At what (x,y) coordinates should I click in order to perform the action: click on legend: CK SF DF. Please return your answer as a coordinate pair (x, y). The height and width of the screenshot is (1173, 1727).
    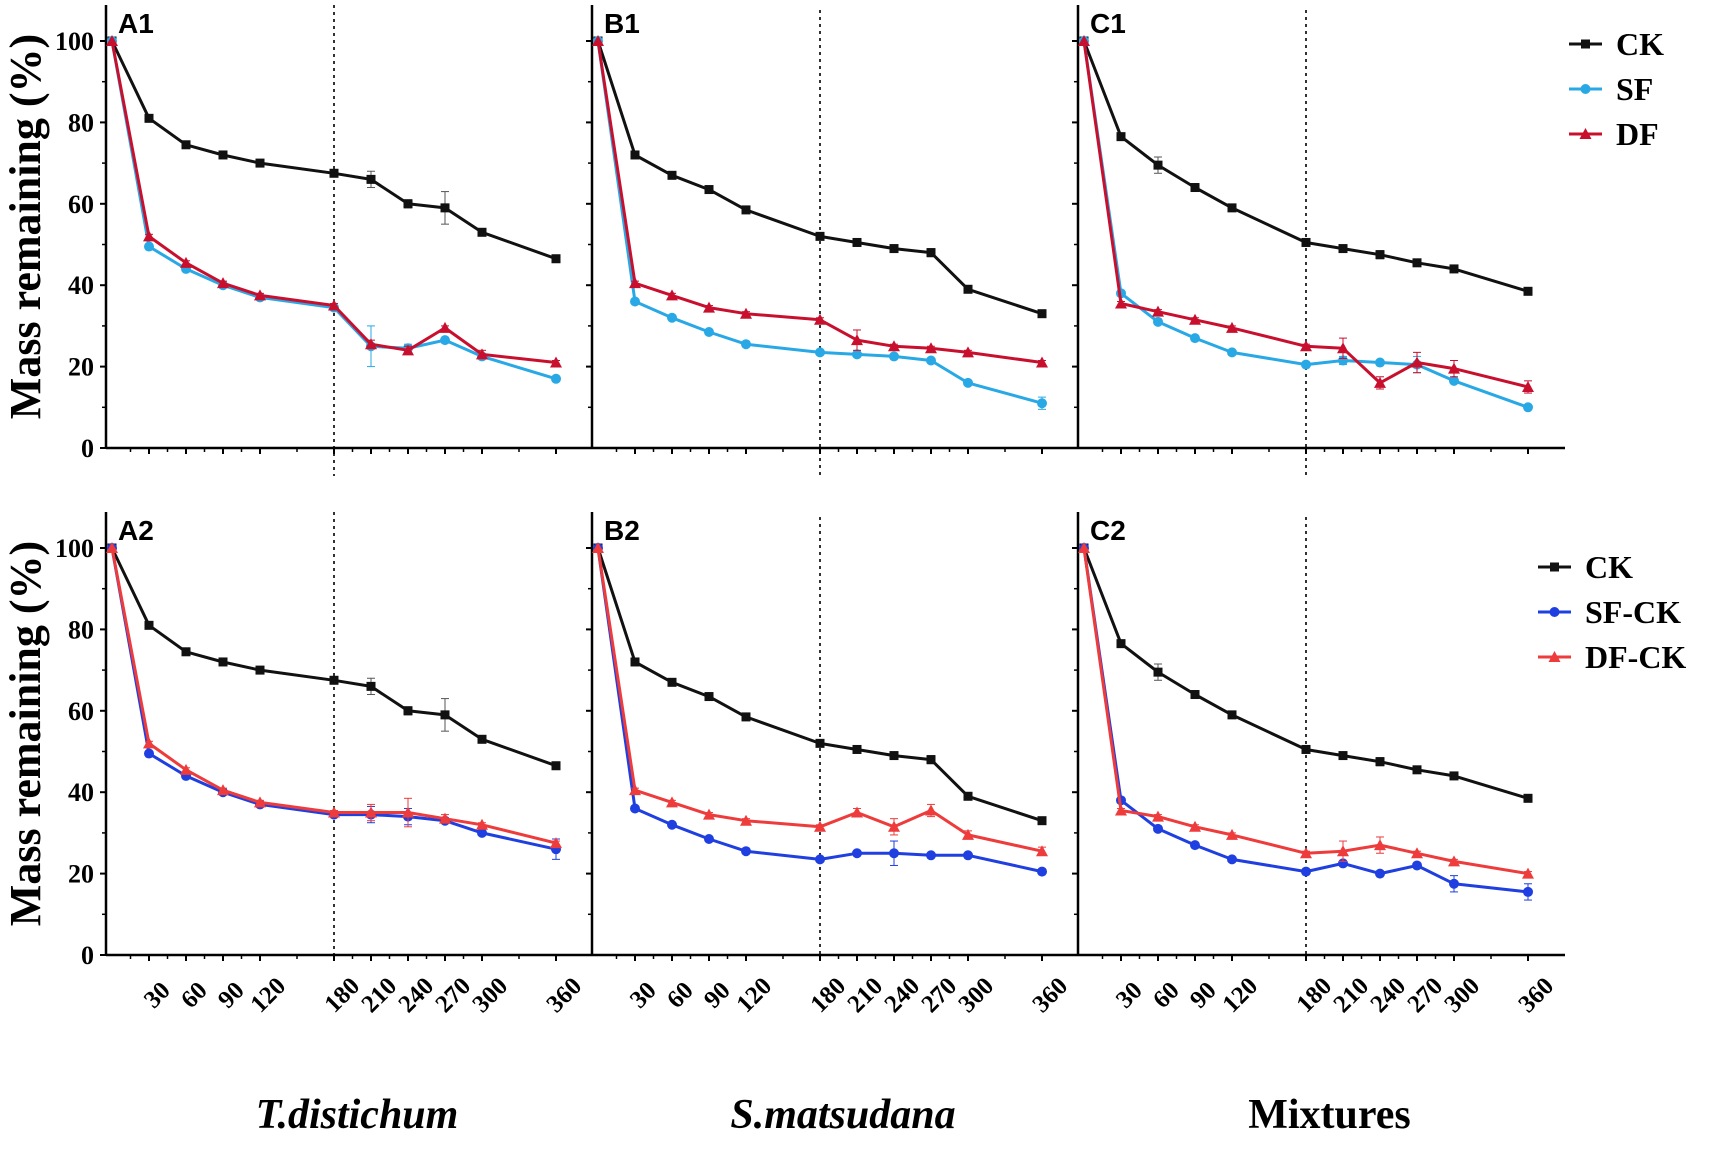
    Looking at the image, I should click on (1616, 89).